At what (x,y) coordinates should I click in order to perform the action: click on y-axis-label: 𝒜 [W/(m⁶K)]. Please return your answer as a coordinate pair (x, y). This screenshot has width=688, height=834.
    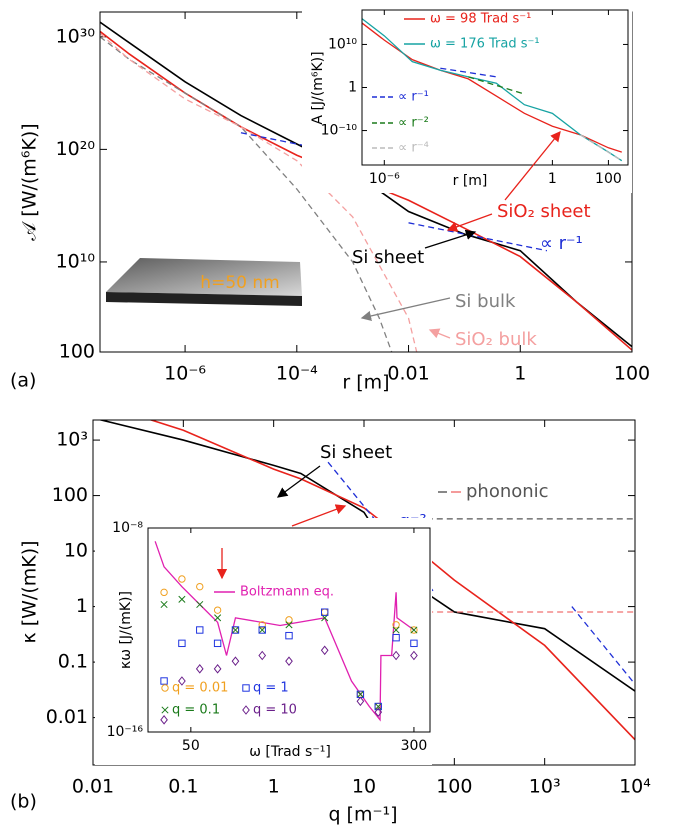
    Looking at the image, I should click on (30, 181).